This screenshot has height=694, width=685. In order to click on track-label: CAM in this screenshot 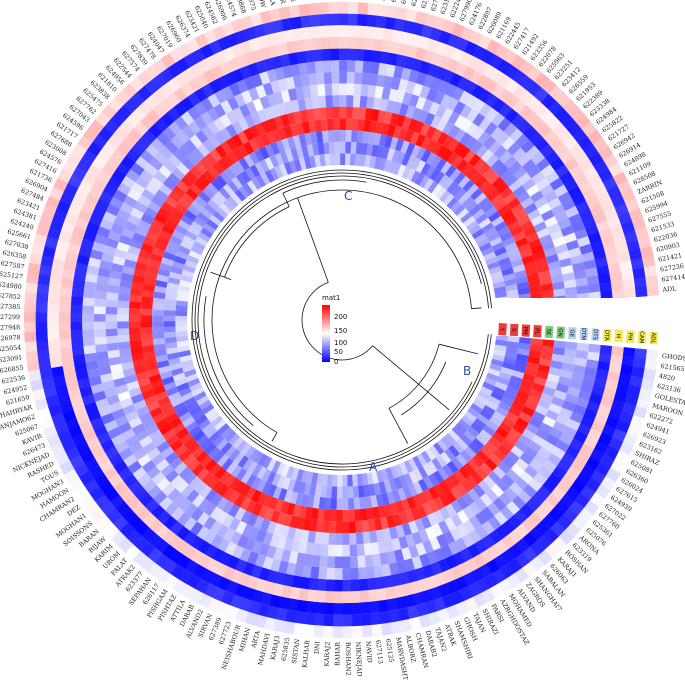, I will do `click(641, 337)`.